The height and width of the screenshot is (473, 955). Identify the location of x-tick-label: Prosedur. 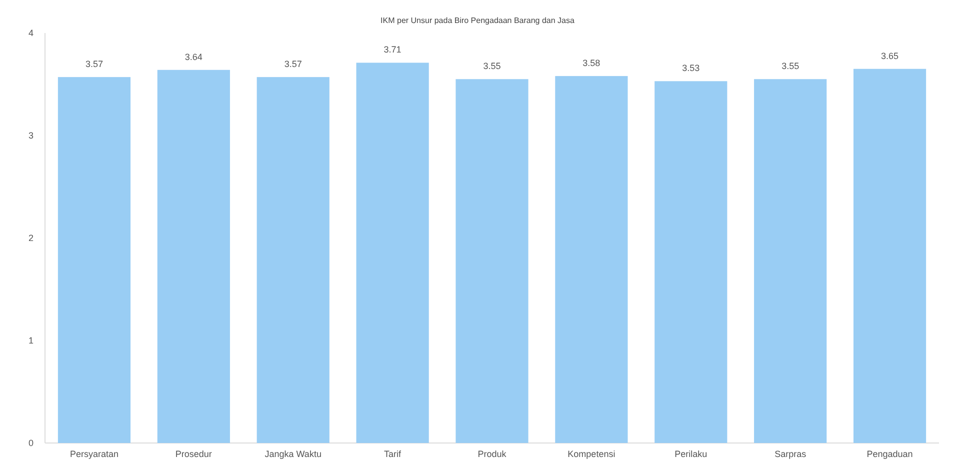
(193, 454).